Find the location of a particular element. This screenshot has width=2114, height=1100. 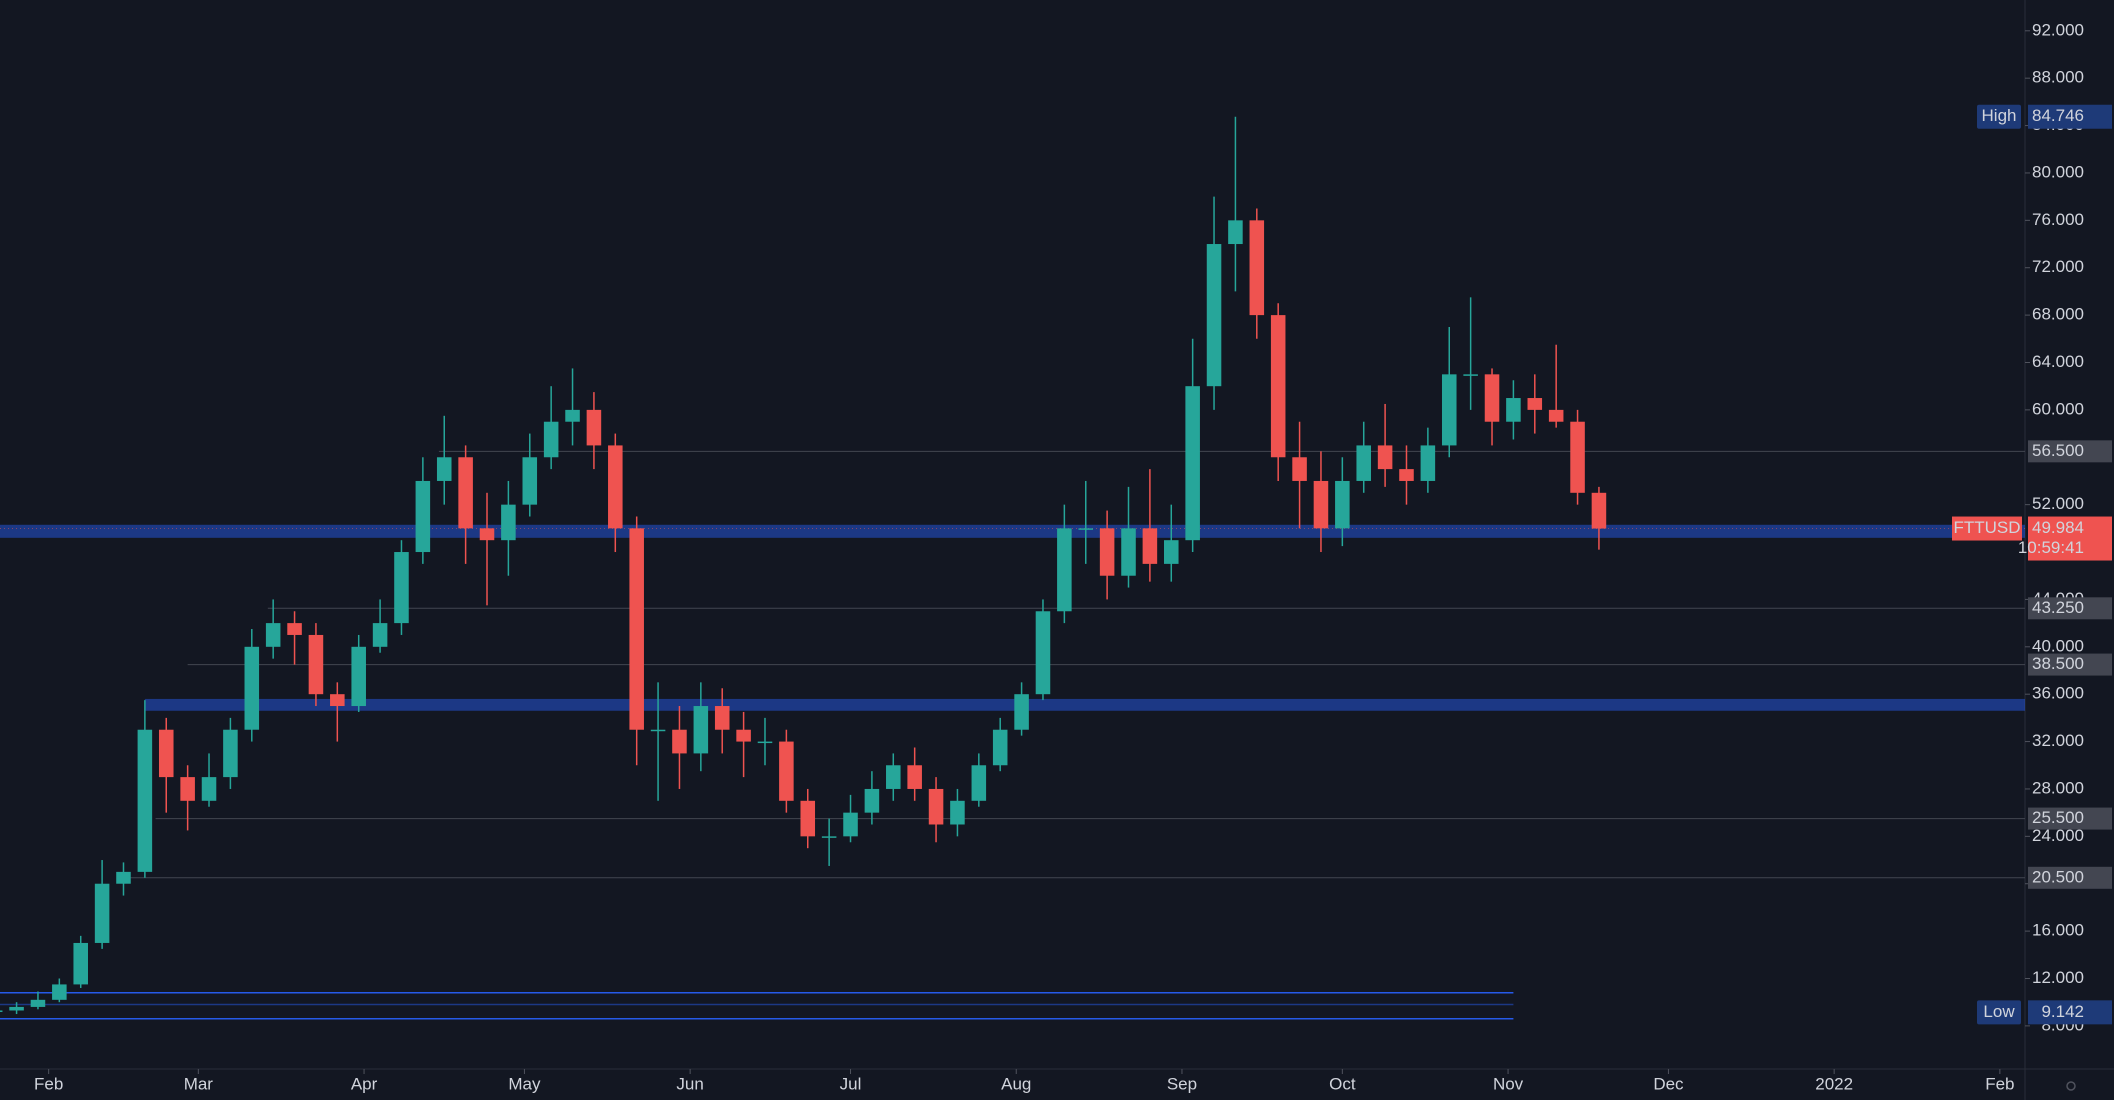

x-tick-label: Dec is located at coordinates (1668, 1083).